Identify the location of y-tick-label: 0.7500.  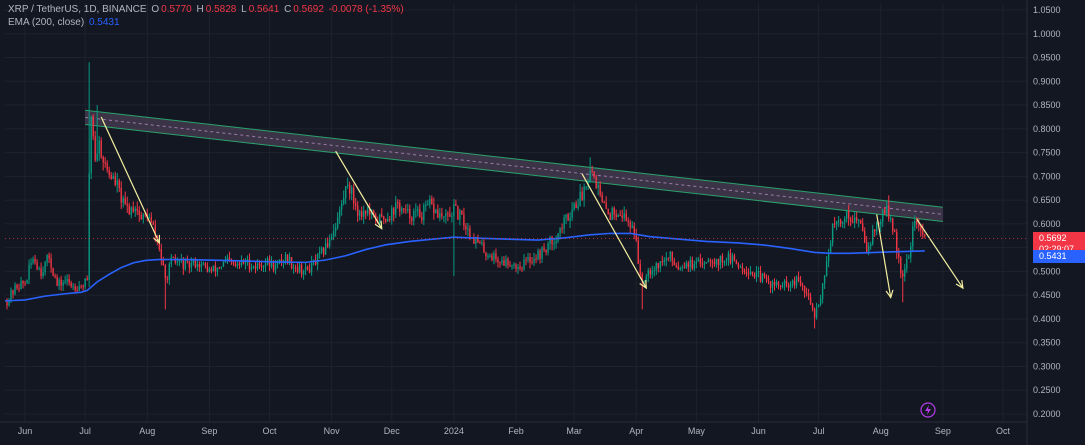
(1047, 153).